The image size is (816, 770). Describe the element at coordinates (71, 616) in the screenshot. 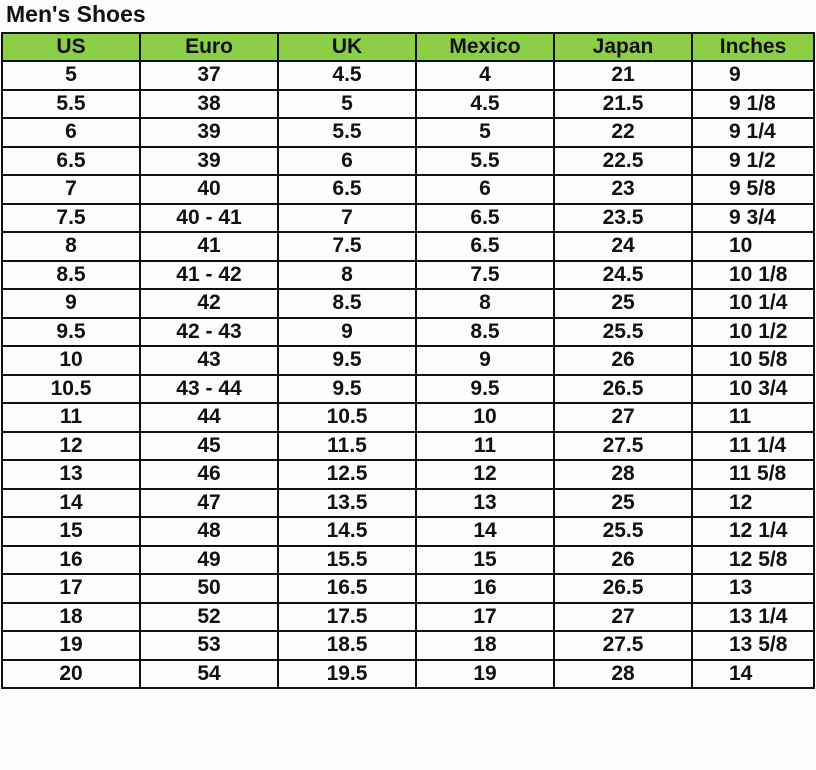

I see `cell-us: 18` at that location.